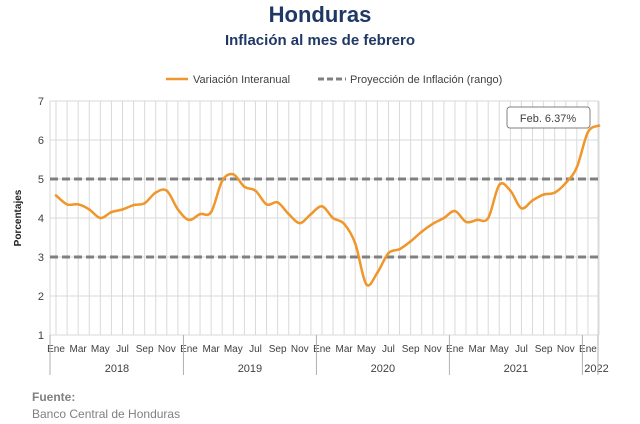  What do you see at coordinates (320, 40) in the screenshot?
I see `page-subtitle: Inflación al mes de febrero` at bounding box center [320, 40].